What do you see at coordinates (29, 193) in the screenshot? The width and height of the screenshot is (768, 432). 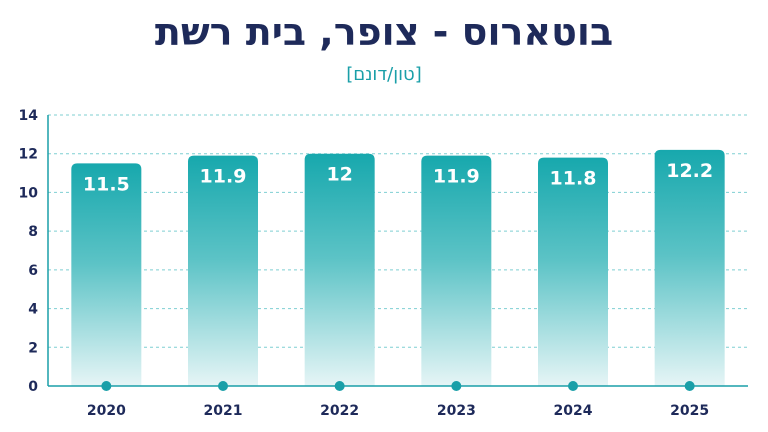 I see `y-tick-label: 10` at bounding box center [29, 193].